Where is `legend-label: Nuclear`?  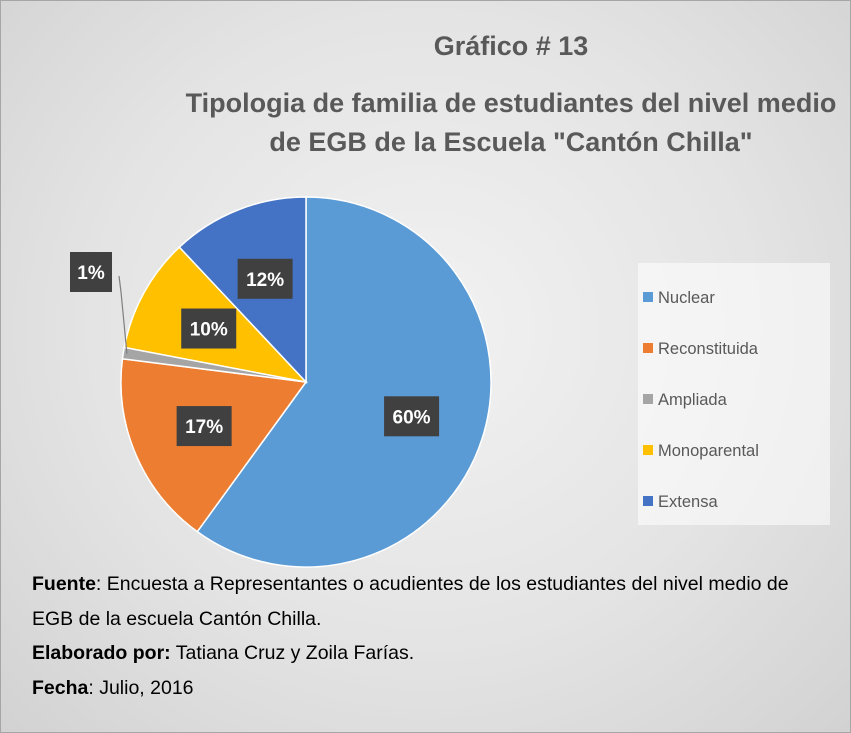
legend-label: Nuclear is located at coordinates (686, 298).